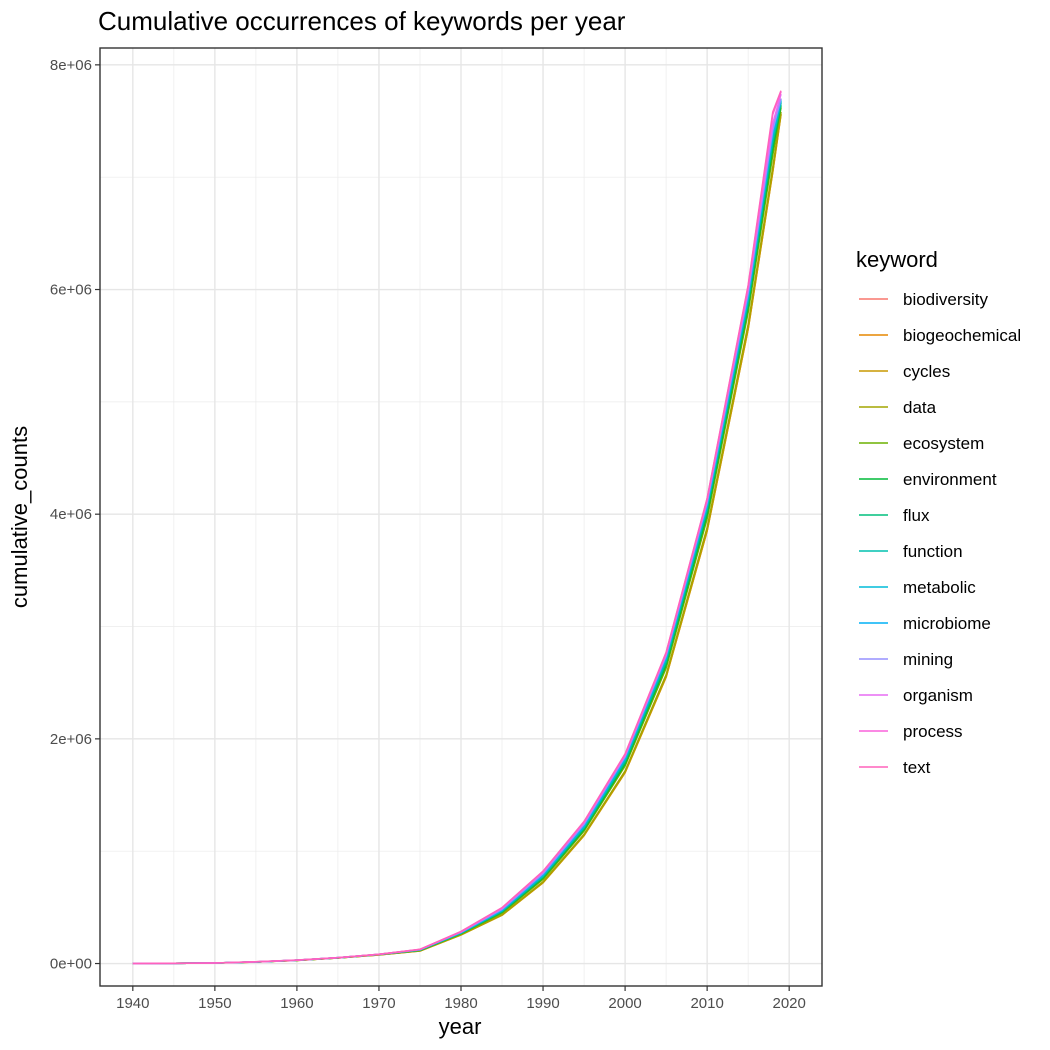 This screenshot has width=1050, height=1050. Describe the element at coordinates (933, 731) in the screenshot. I see `legend-label-process: process` at that location.